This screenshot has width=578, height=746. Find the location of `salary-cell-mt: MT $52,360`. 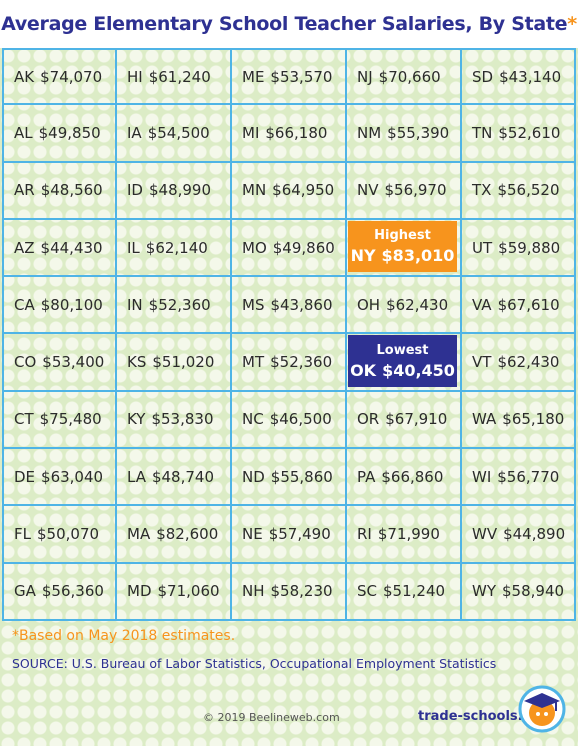

salary-cell-mt: MT $52,360 is located at coordinates (289, 363).